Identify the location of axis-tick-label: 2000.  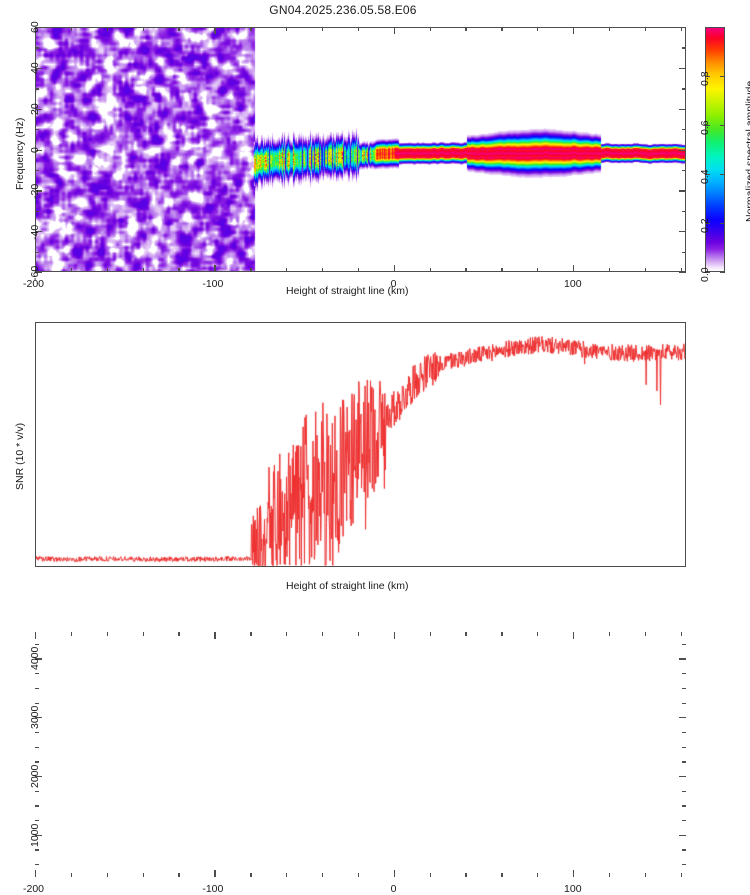
(35, 776).